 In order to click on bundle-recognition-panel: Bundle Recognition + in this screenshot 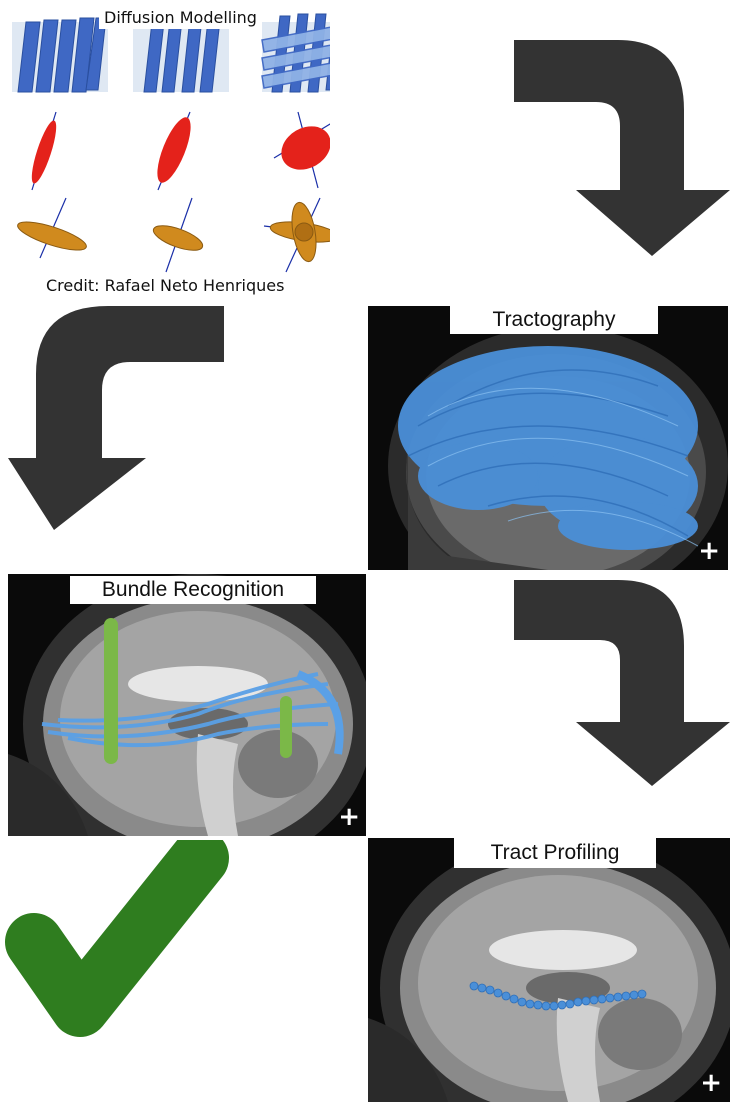, I will do `click(187, 705)`.